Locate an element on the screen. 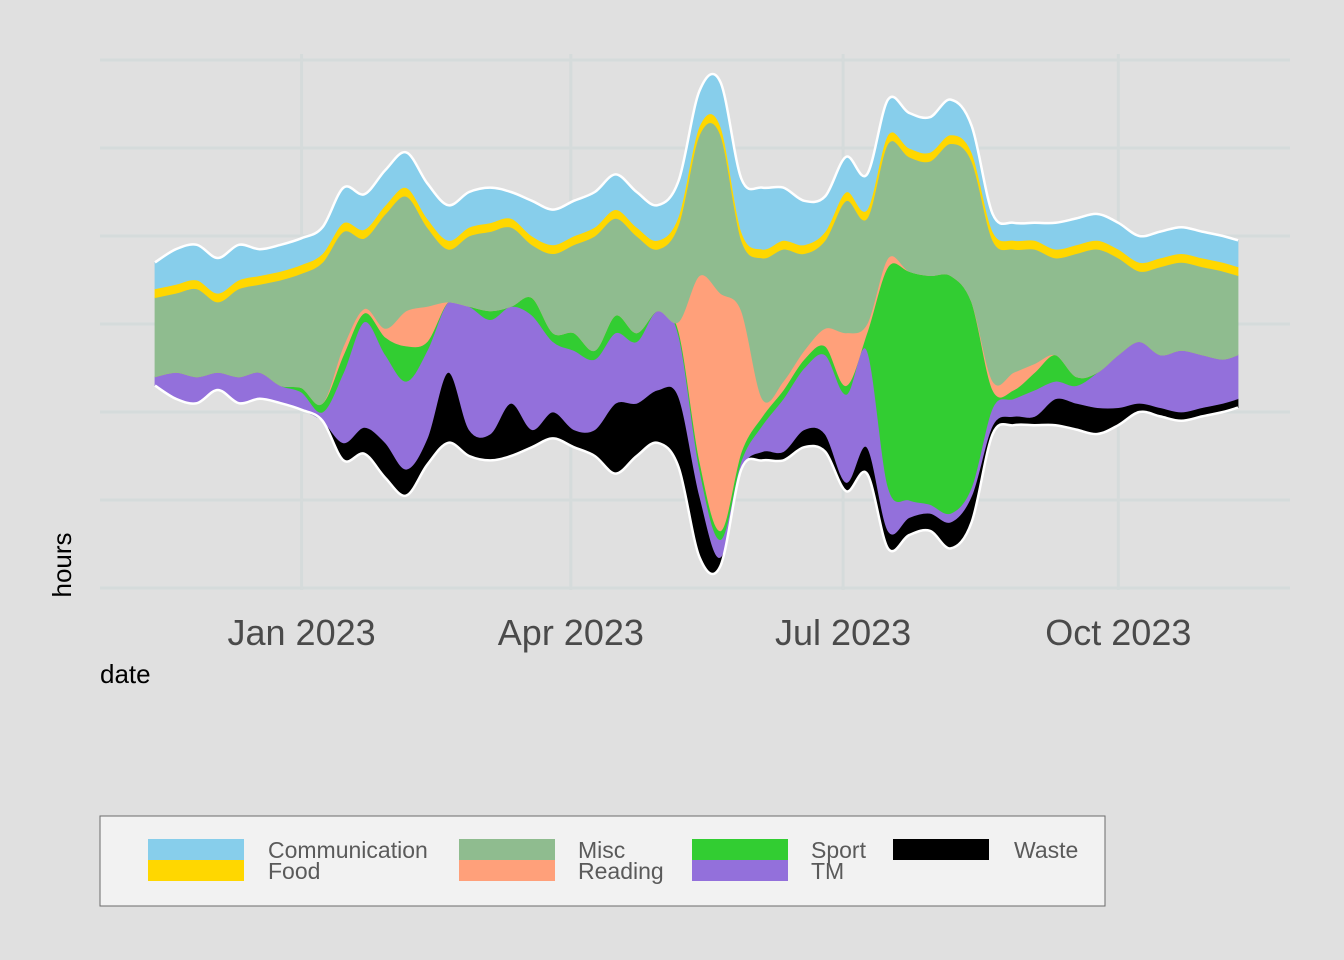 The height and width of the screenshot is (960, 1344). x-axis-title: date is located at coordinates (125, 674).